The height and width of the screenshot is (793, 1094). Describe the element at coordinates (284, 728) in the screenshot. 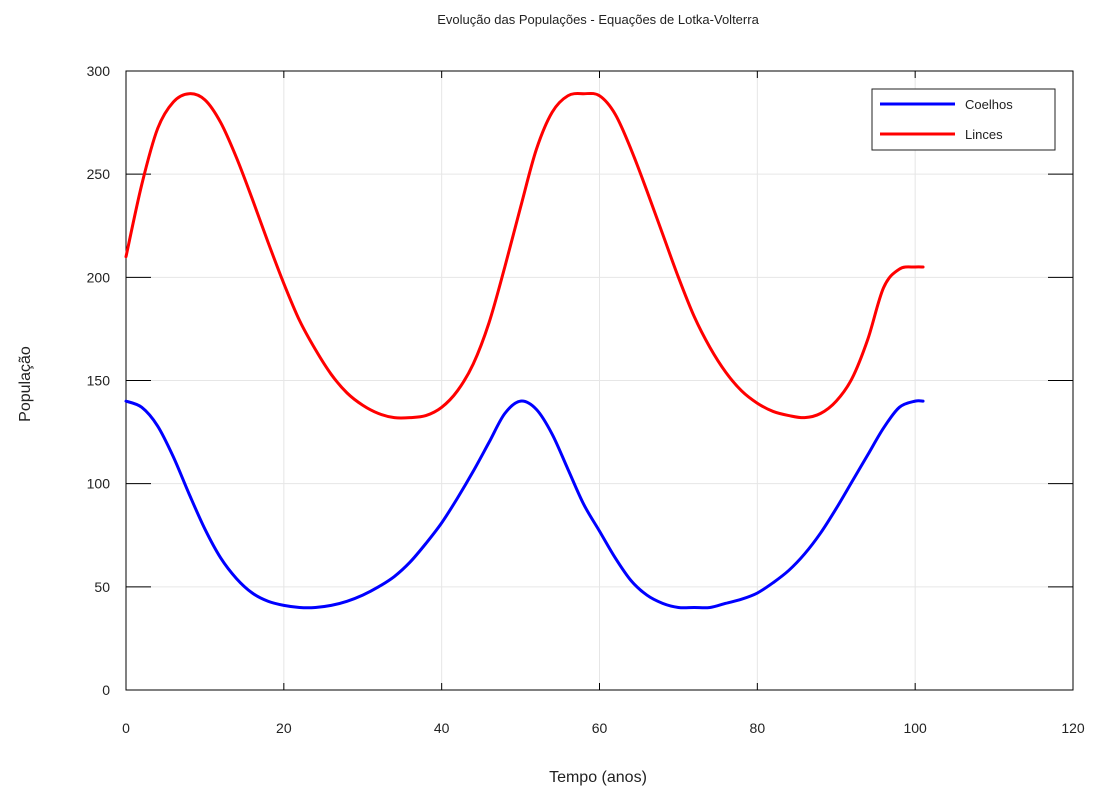

I see `x-tick-label: 20` at that location.